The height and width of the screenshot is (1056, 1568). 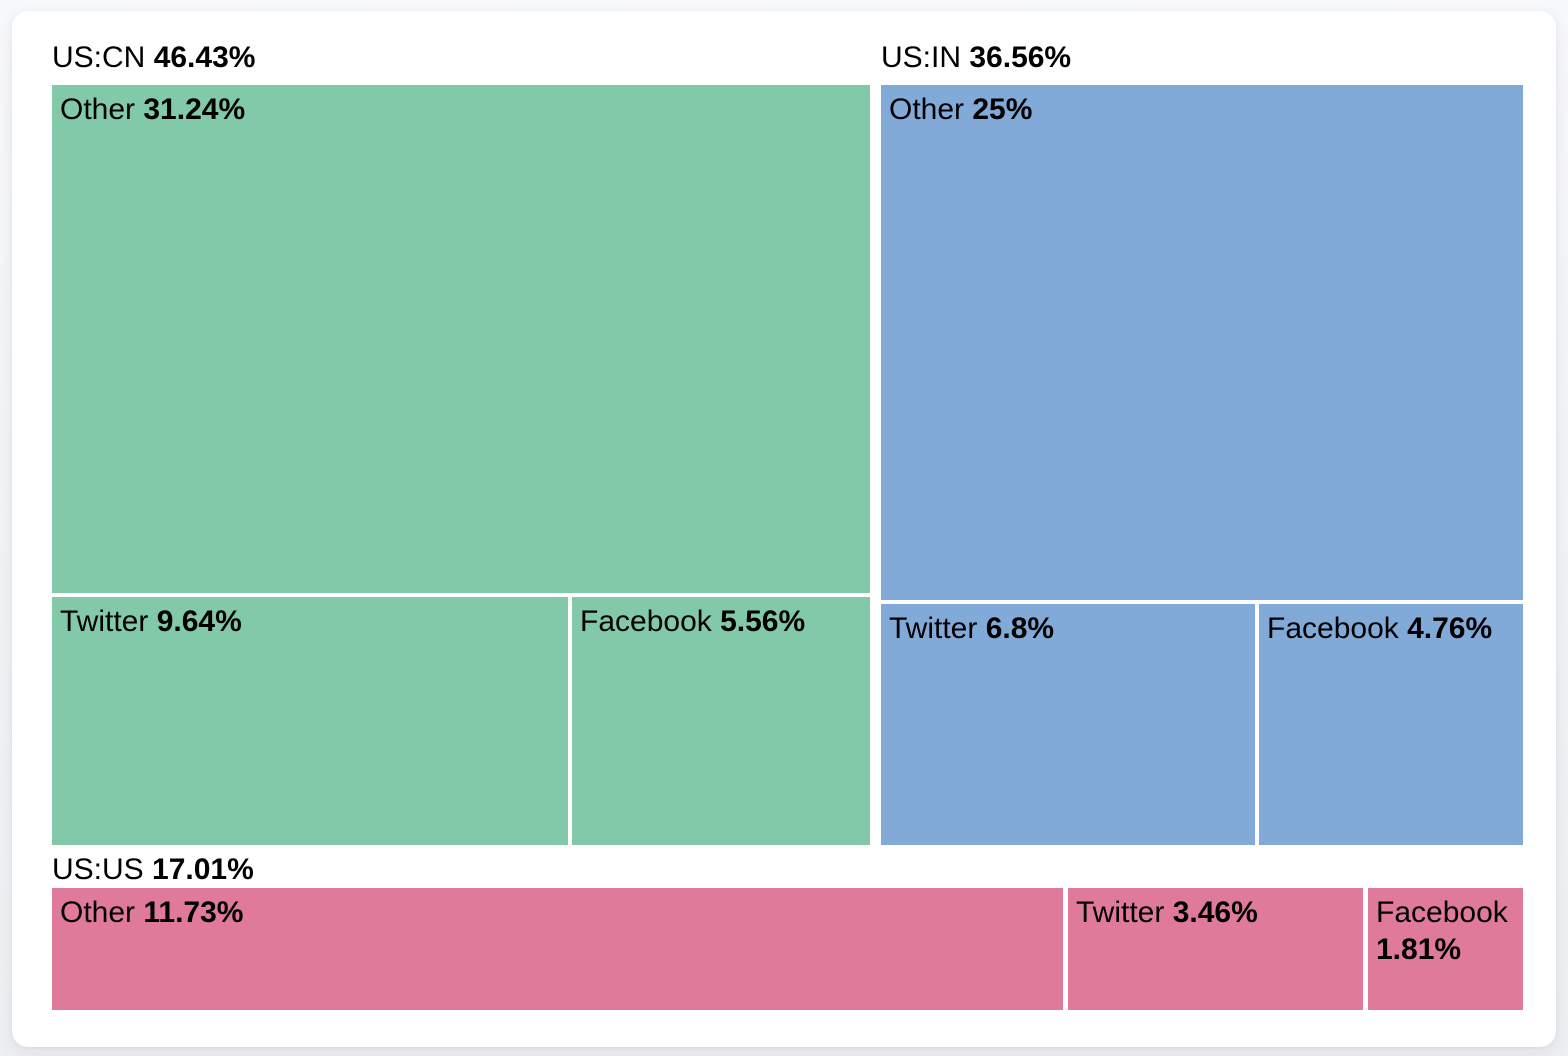 I want to click on cell-label: Other 31.24%, so click(x=153, y=109).